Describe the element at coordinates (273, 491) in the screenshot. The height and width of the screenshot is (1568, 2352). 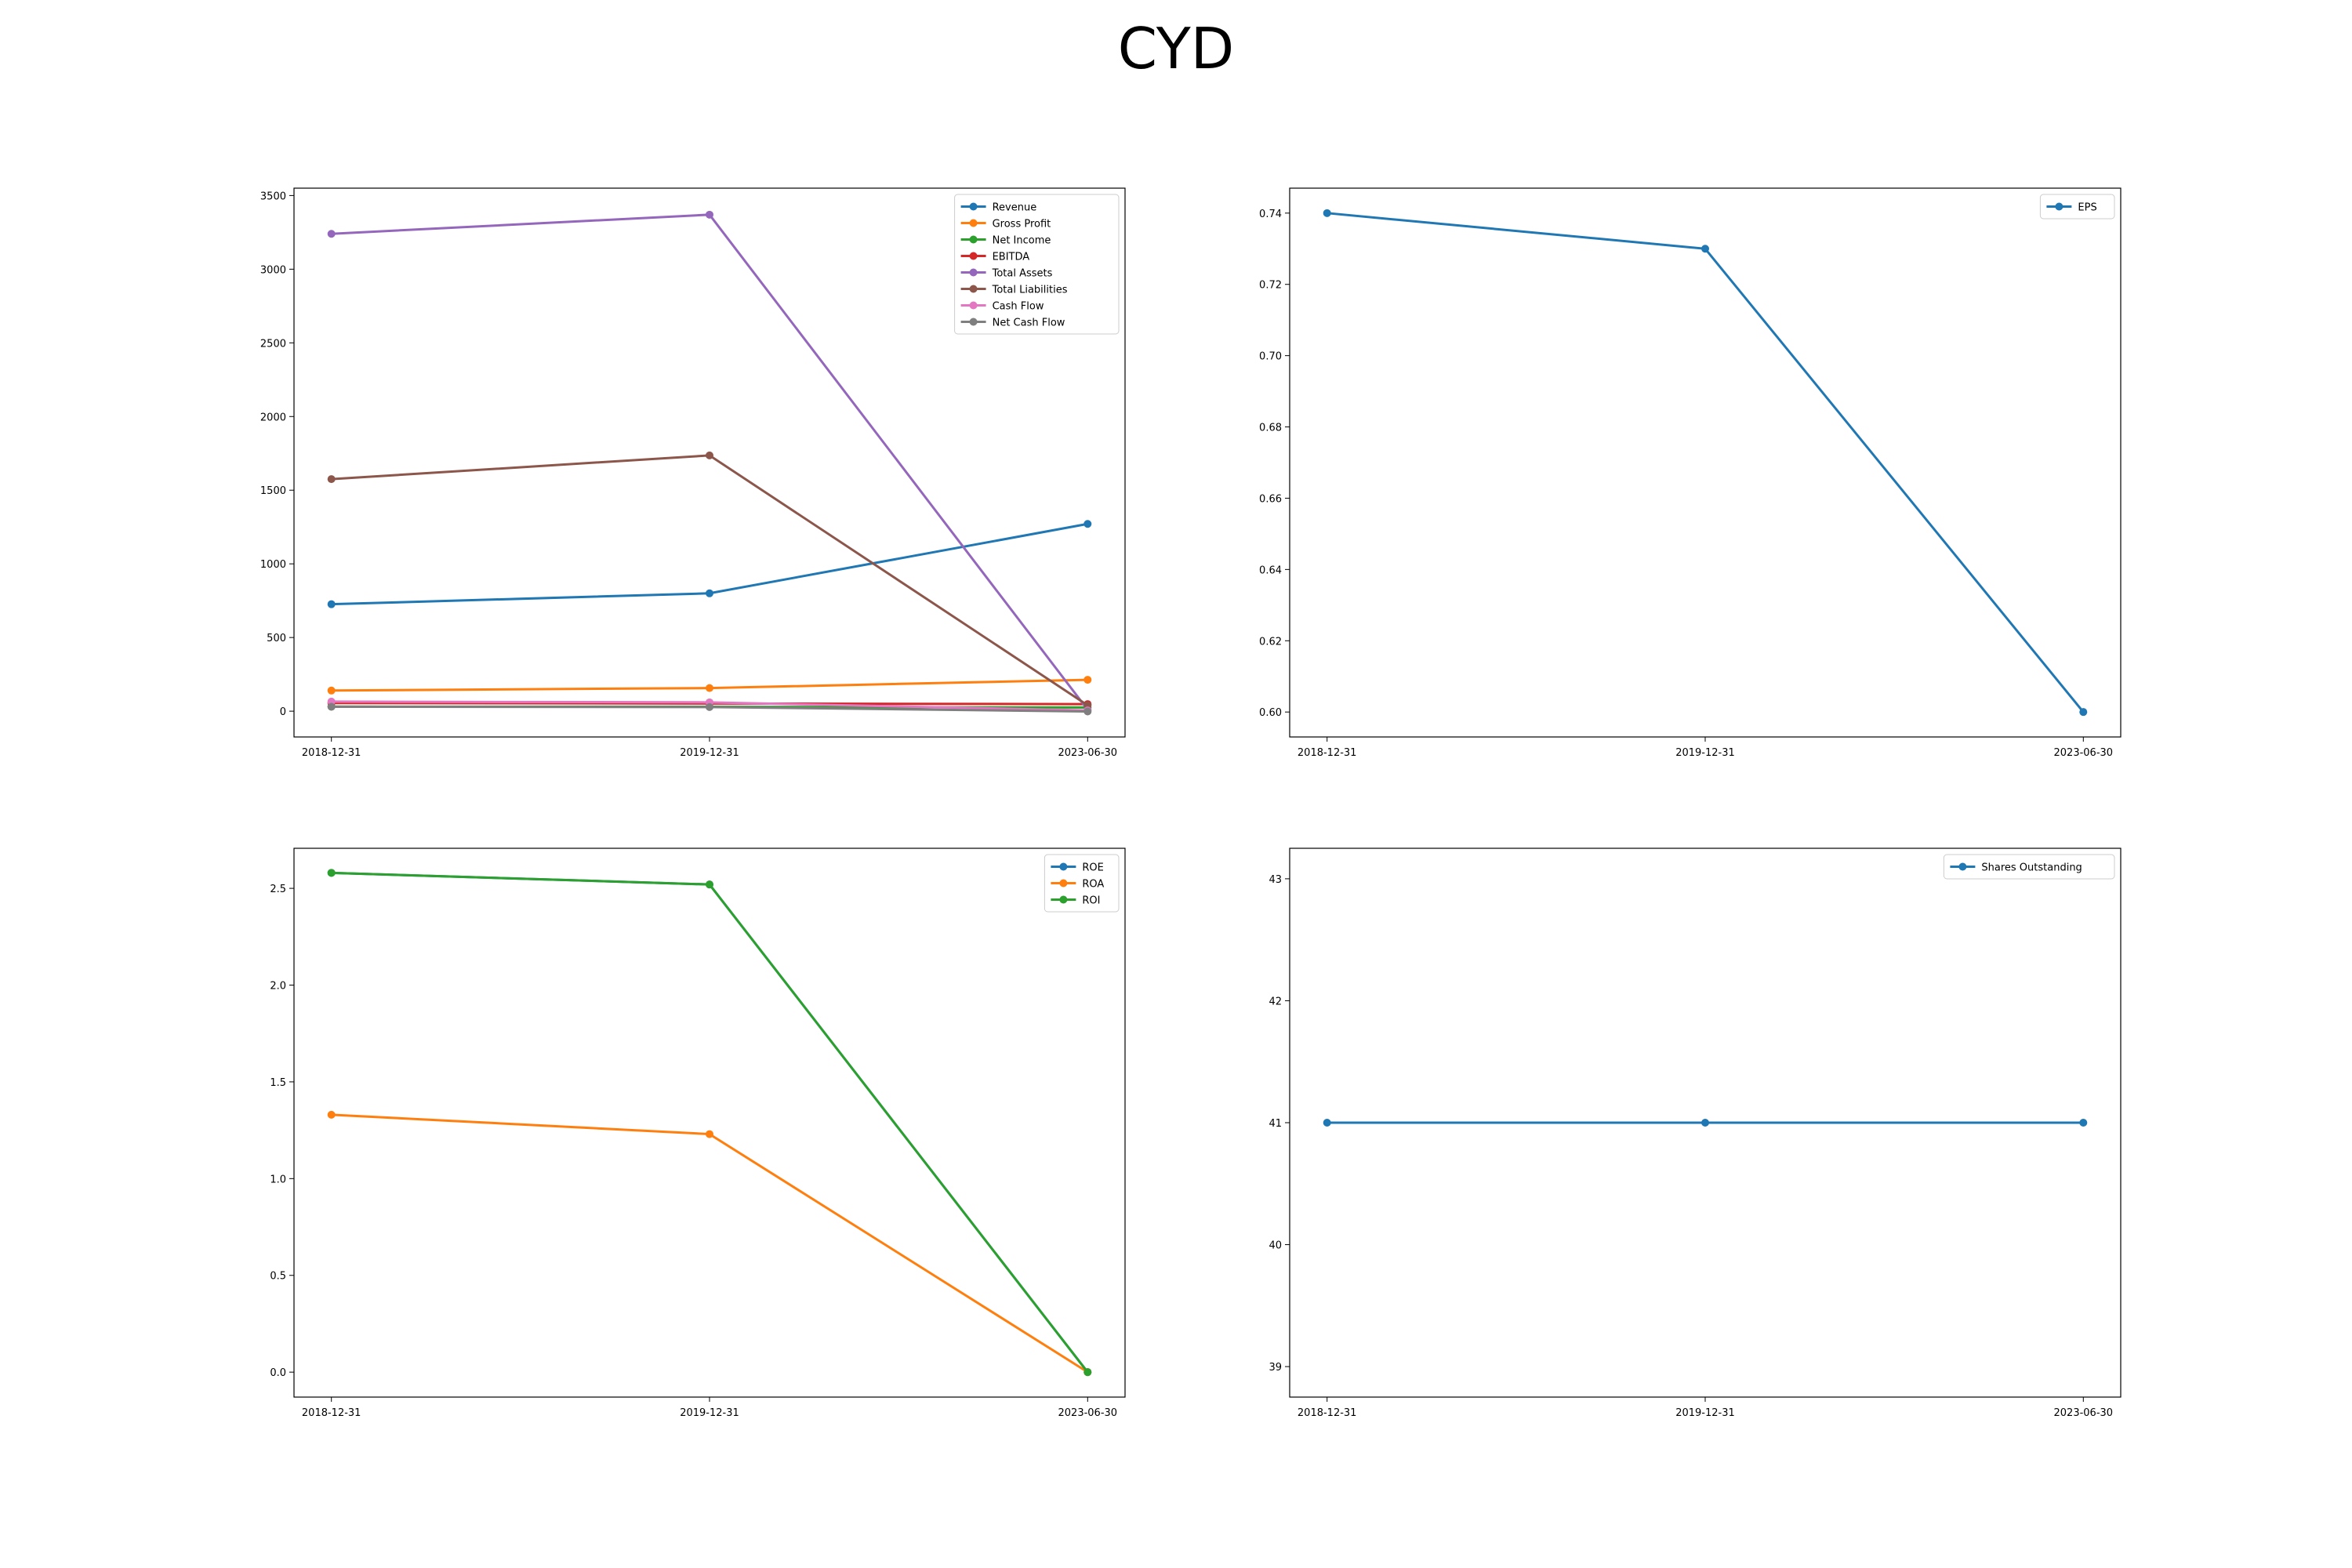
I see `y-tick-label: 1500` at that location.